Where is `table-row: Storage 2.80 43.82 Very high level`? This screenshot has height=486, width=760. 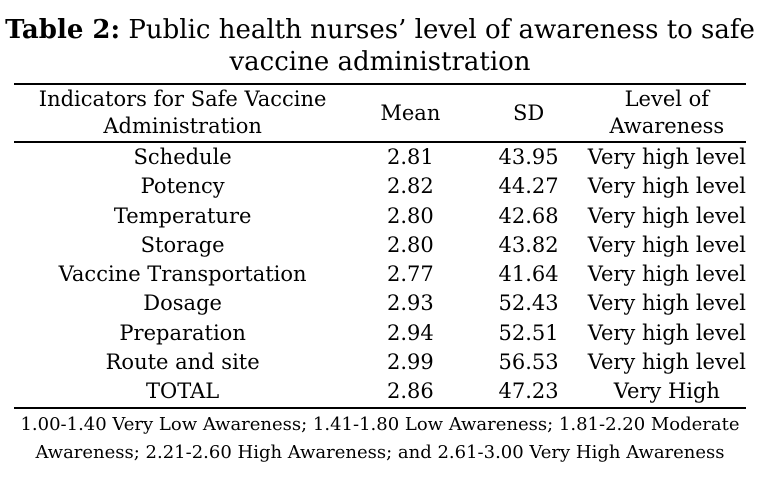 table-row: Storage 2.80 43.82 Very high level is located at coordinates (380, 245).